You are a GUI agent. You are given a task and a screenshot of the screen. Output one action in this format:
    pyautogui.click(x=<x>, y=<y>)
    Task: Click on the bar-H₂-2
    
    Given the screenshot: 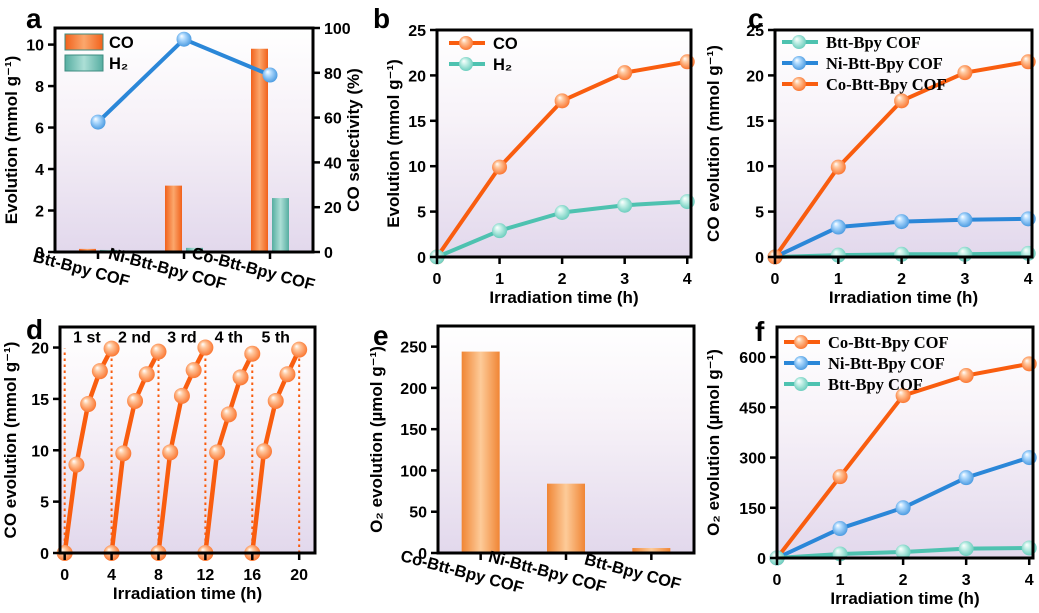 What is the action you would take?
    pyautogui.click(x=280, y=225)
    